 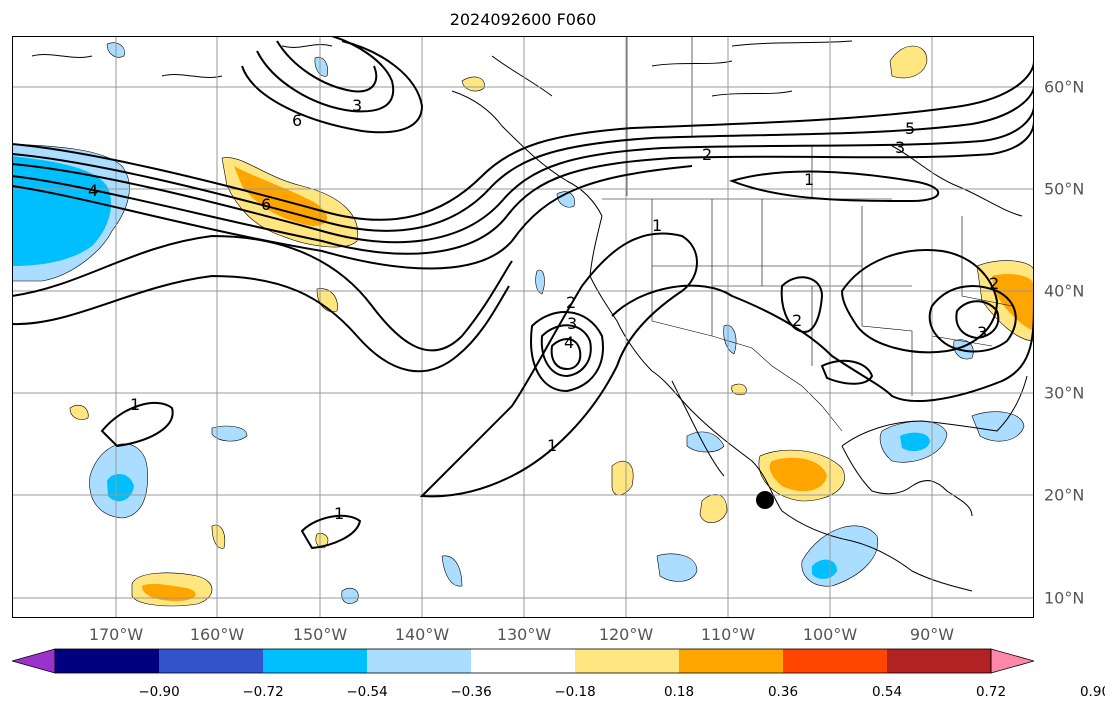 I want to click on shade-blue-hi, so click(x=120, y=488).